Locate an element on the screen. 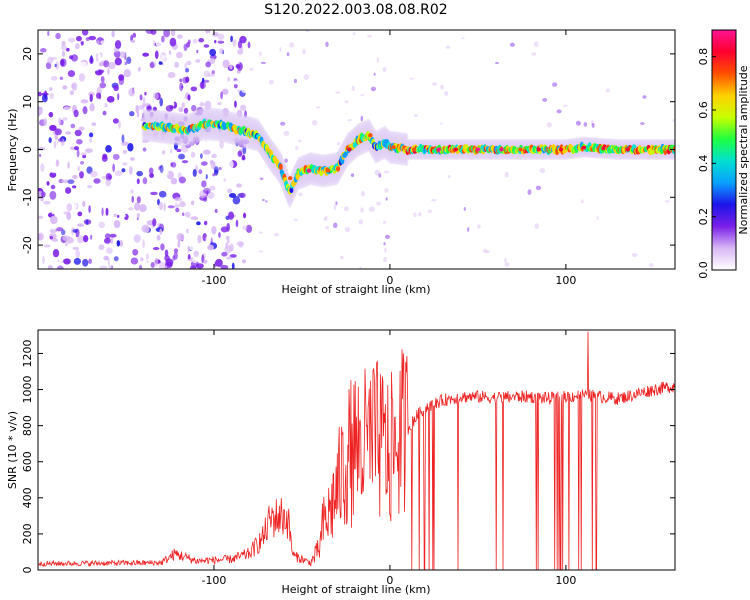  spectrogram-ytick-label: -10 is located at coordinates (27, 197).